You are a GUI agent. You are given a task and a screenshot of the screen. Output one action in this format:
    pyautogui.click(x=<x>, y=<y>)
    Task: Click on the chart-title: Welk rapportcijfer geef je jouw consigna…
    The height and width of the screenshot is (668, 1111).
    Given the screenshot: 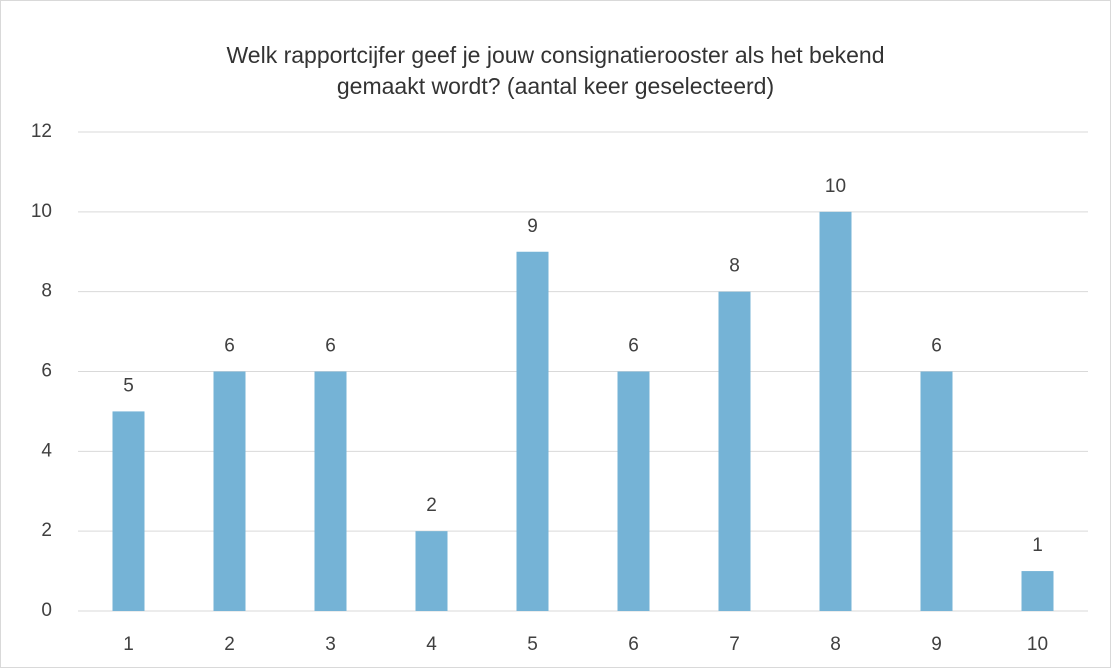 What is the action you would take?
    pyautogui.click(x=555, y=70)
    